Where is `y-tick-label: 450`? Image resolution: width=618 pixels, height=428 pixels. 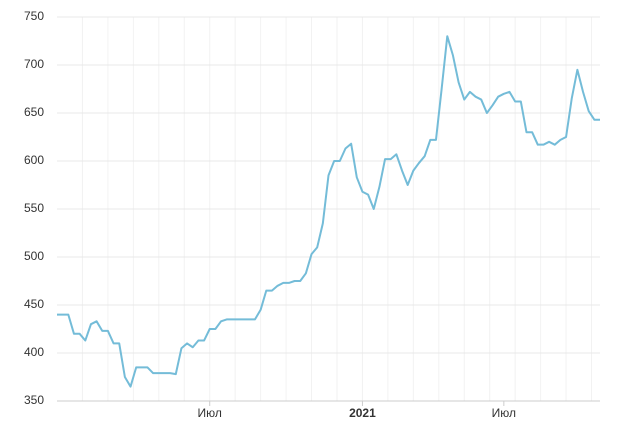 y-tick-label: 450 is located at coordinates (34, 304).